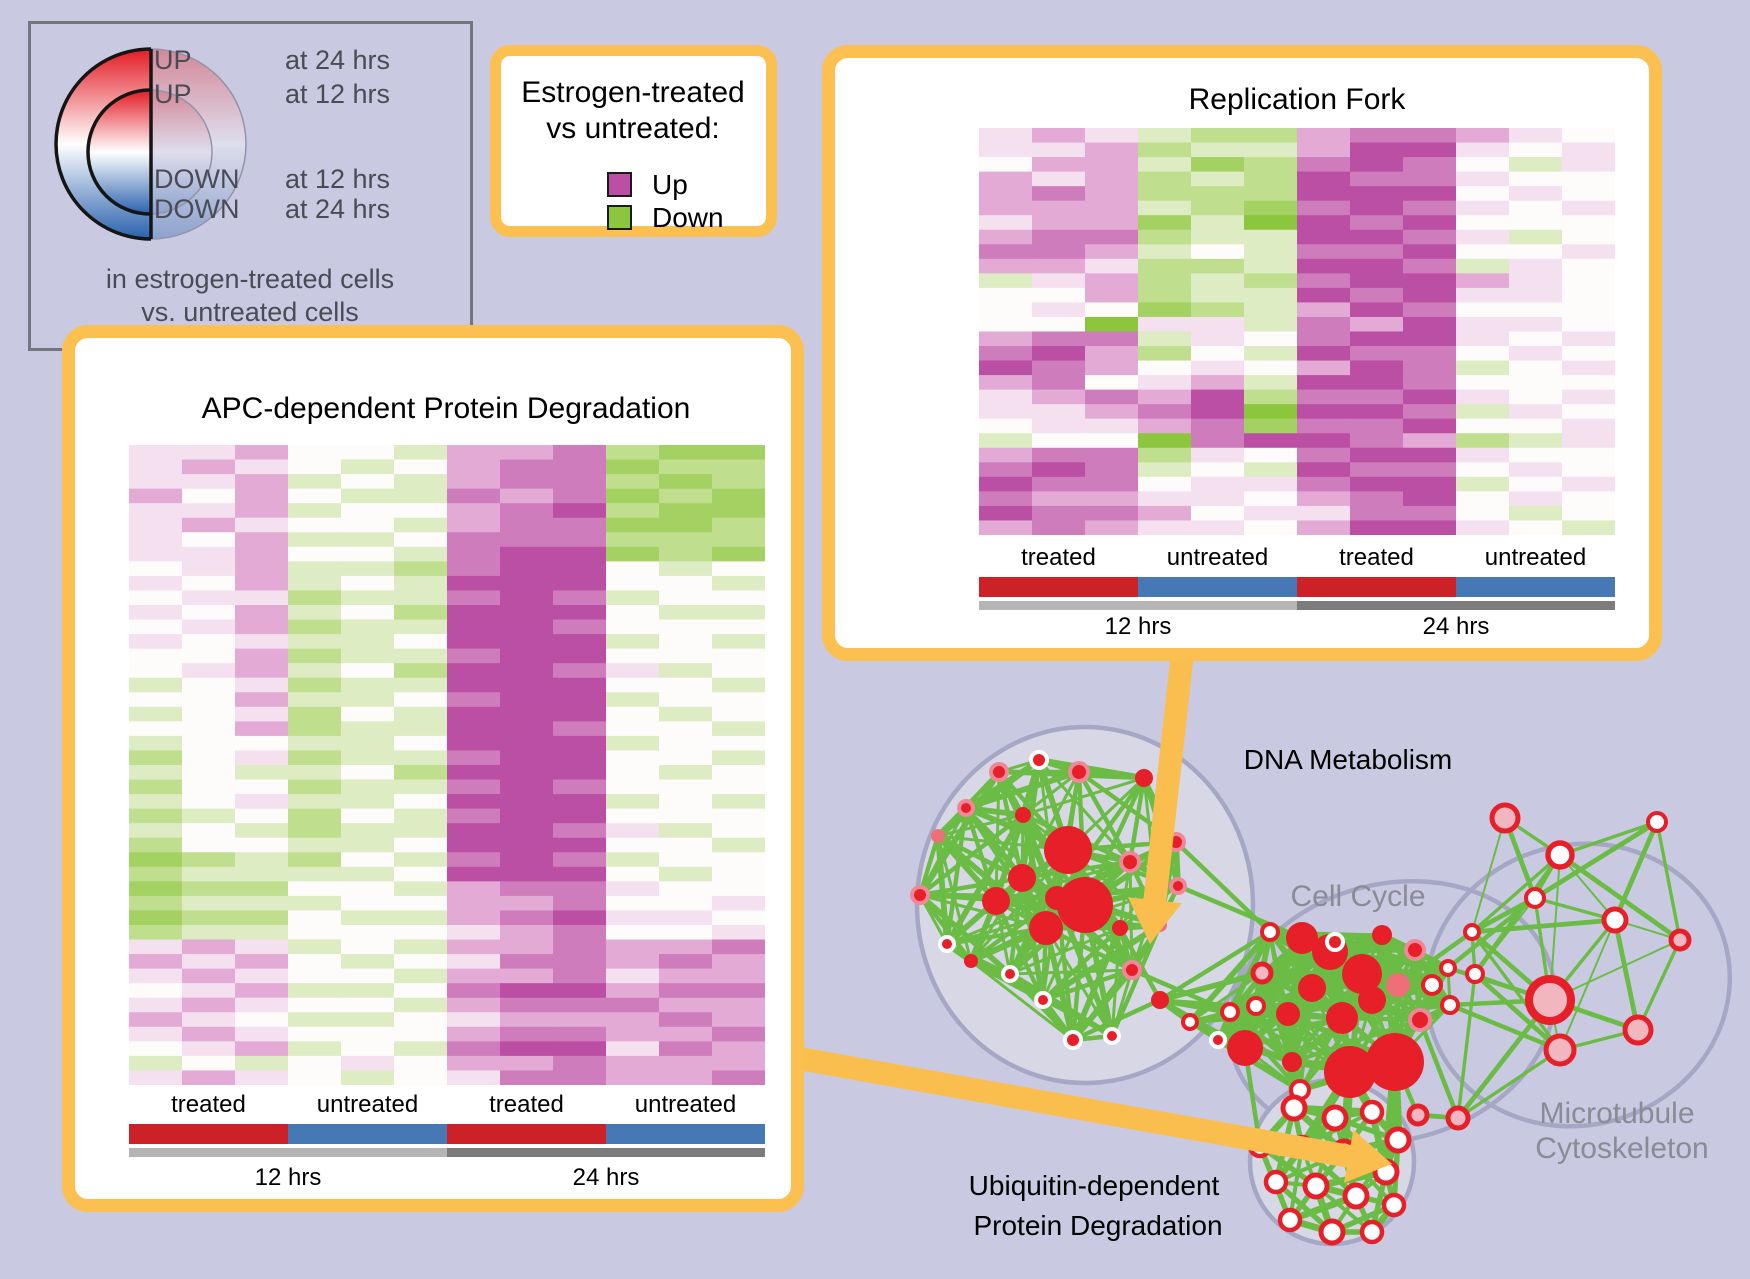 The image size is (1750, 1279). Describe the element at coordinates (288, 1177) in the screenshot. I see `apc-time-label: 12 hrs` at that location.